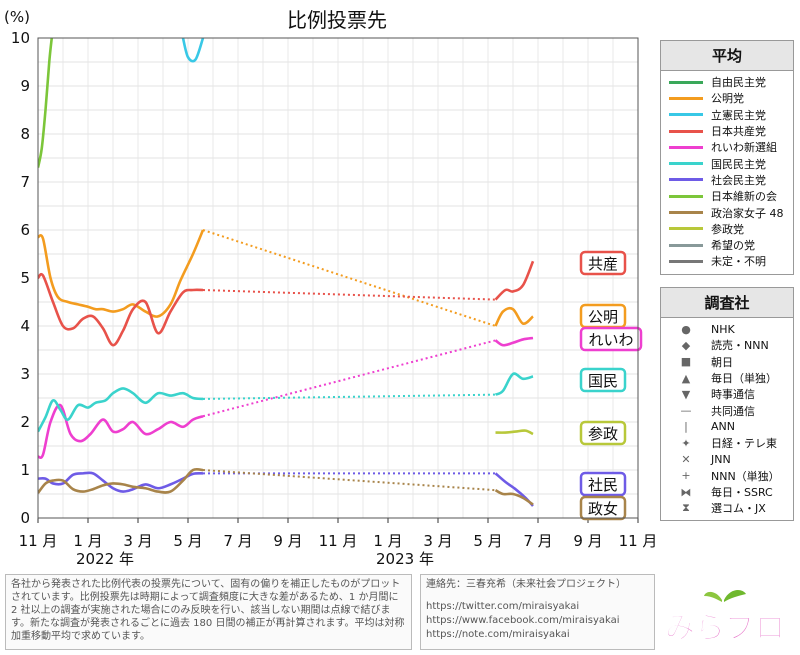 This screenshot has width=800, height=655. I want to click on y-tick-label: 7, so click(25, 182).